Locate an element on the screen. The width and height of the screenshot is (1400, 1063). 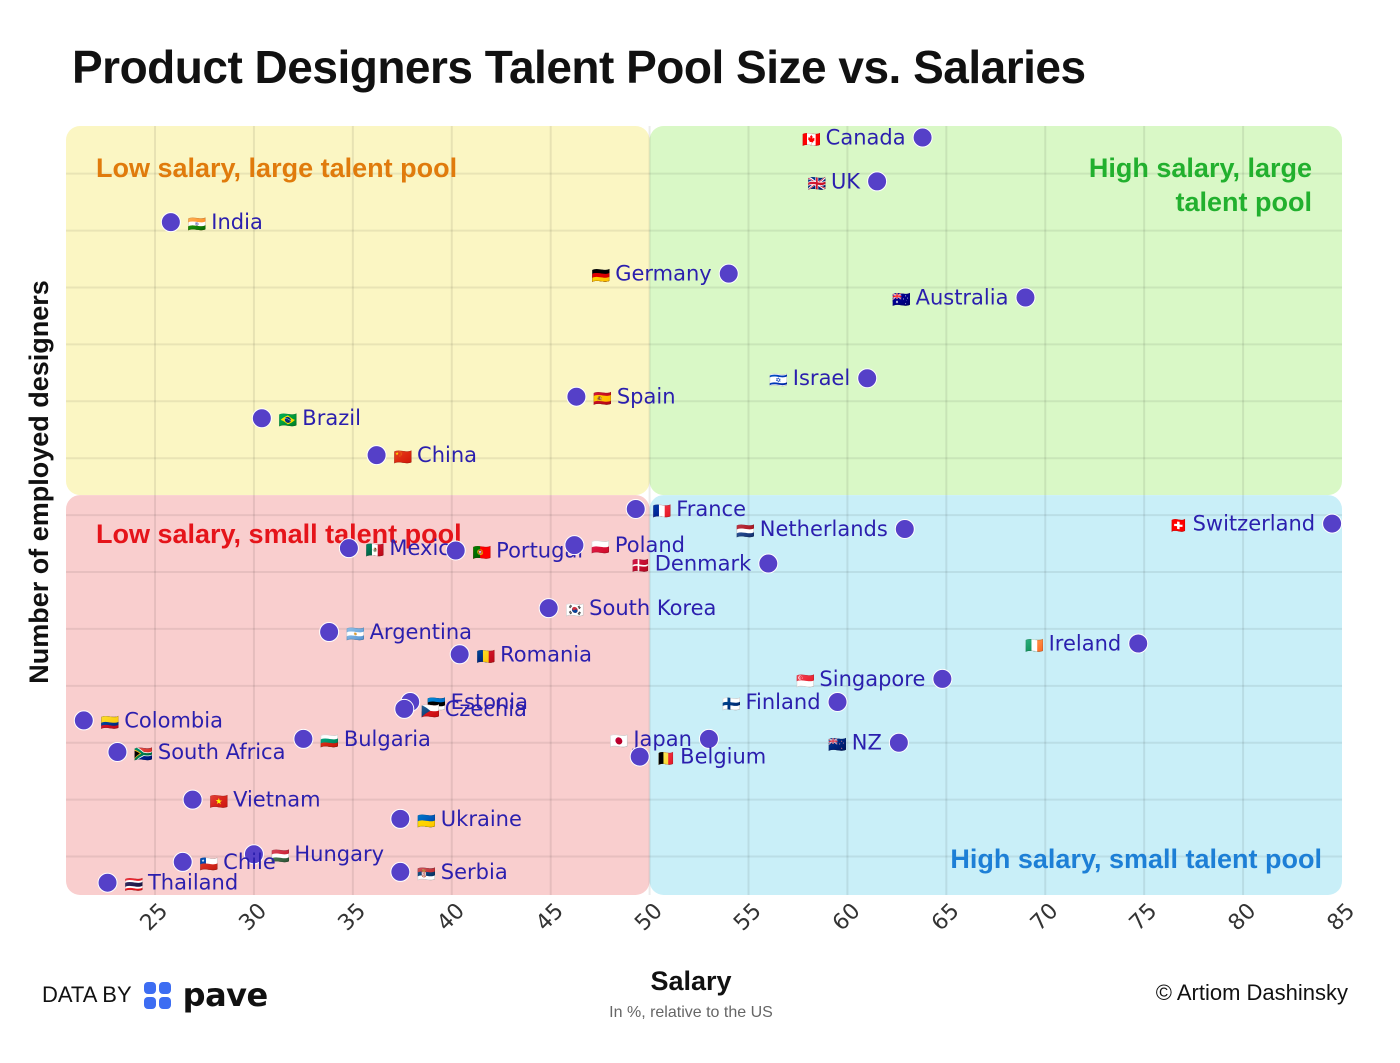
flag-icon: 🇧🇬 is located at coordinates (331, 741).